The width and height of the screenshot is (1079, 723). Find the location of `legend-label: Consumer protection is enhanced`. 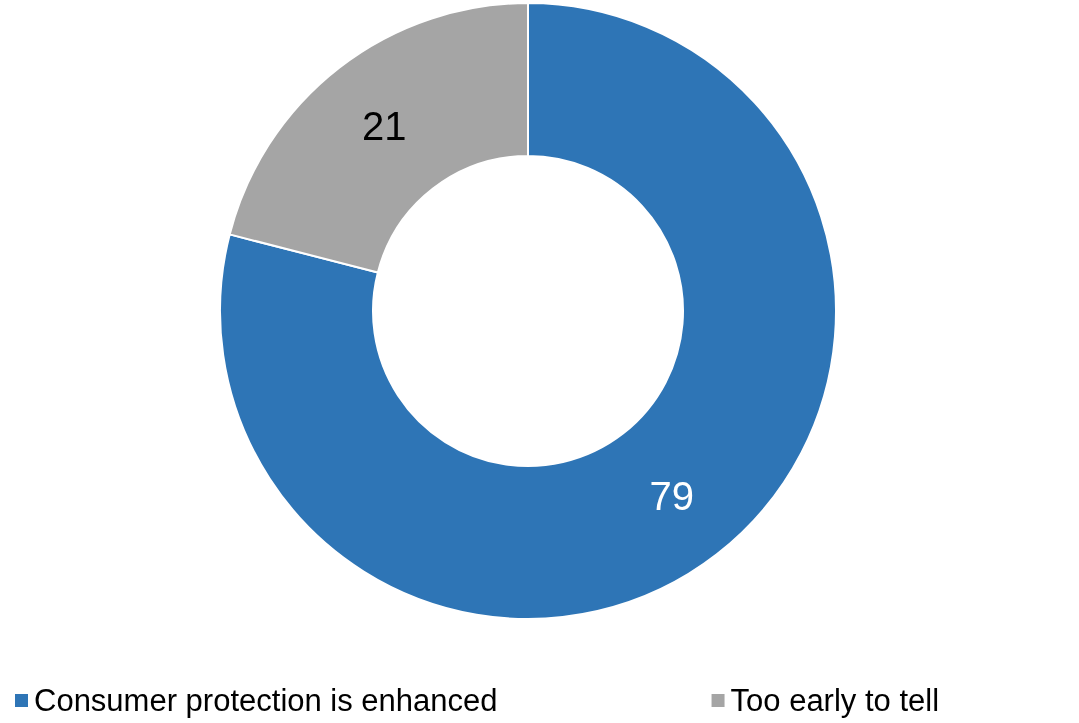

legend-label: Consumer protection is enhanced is located at coordinates (266, 700).